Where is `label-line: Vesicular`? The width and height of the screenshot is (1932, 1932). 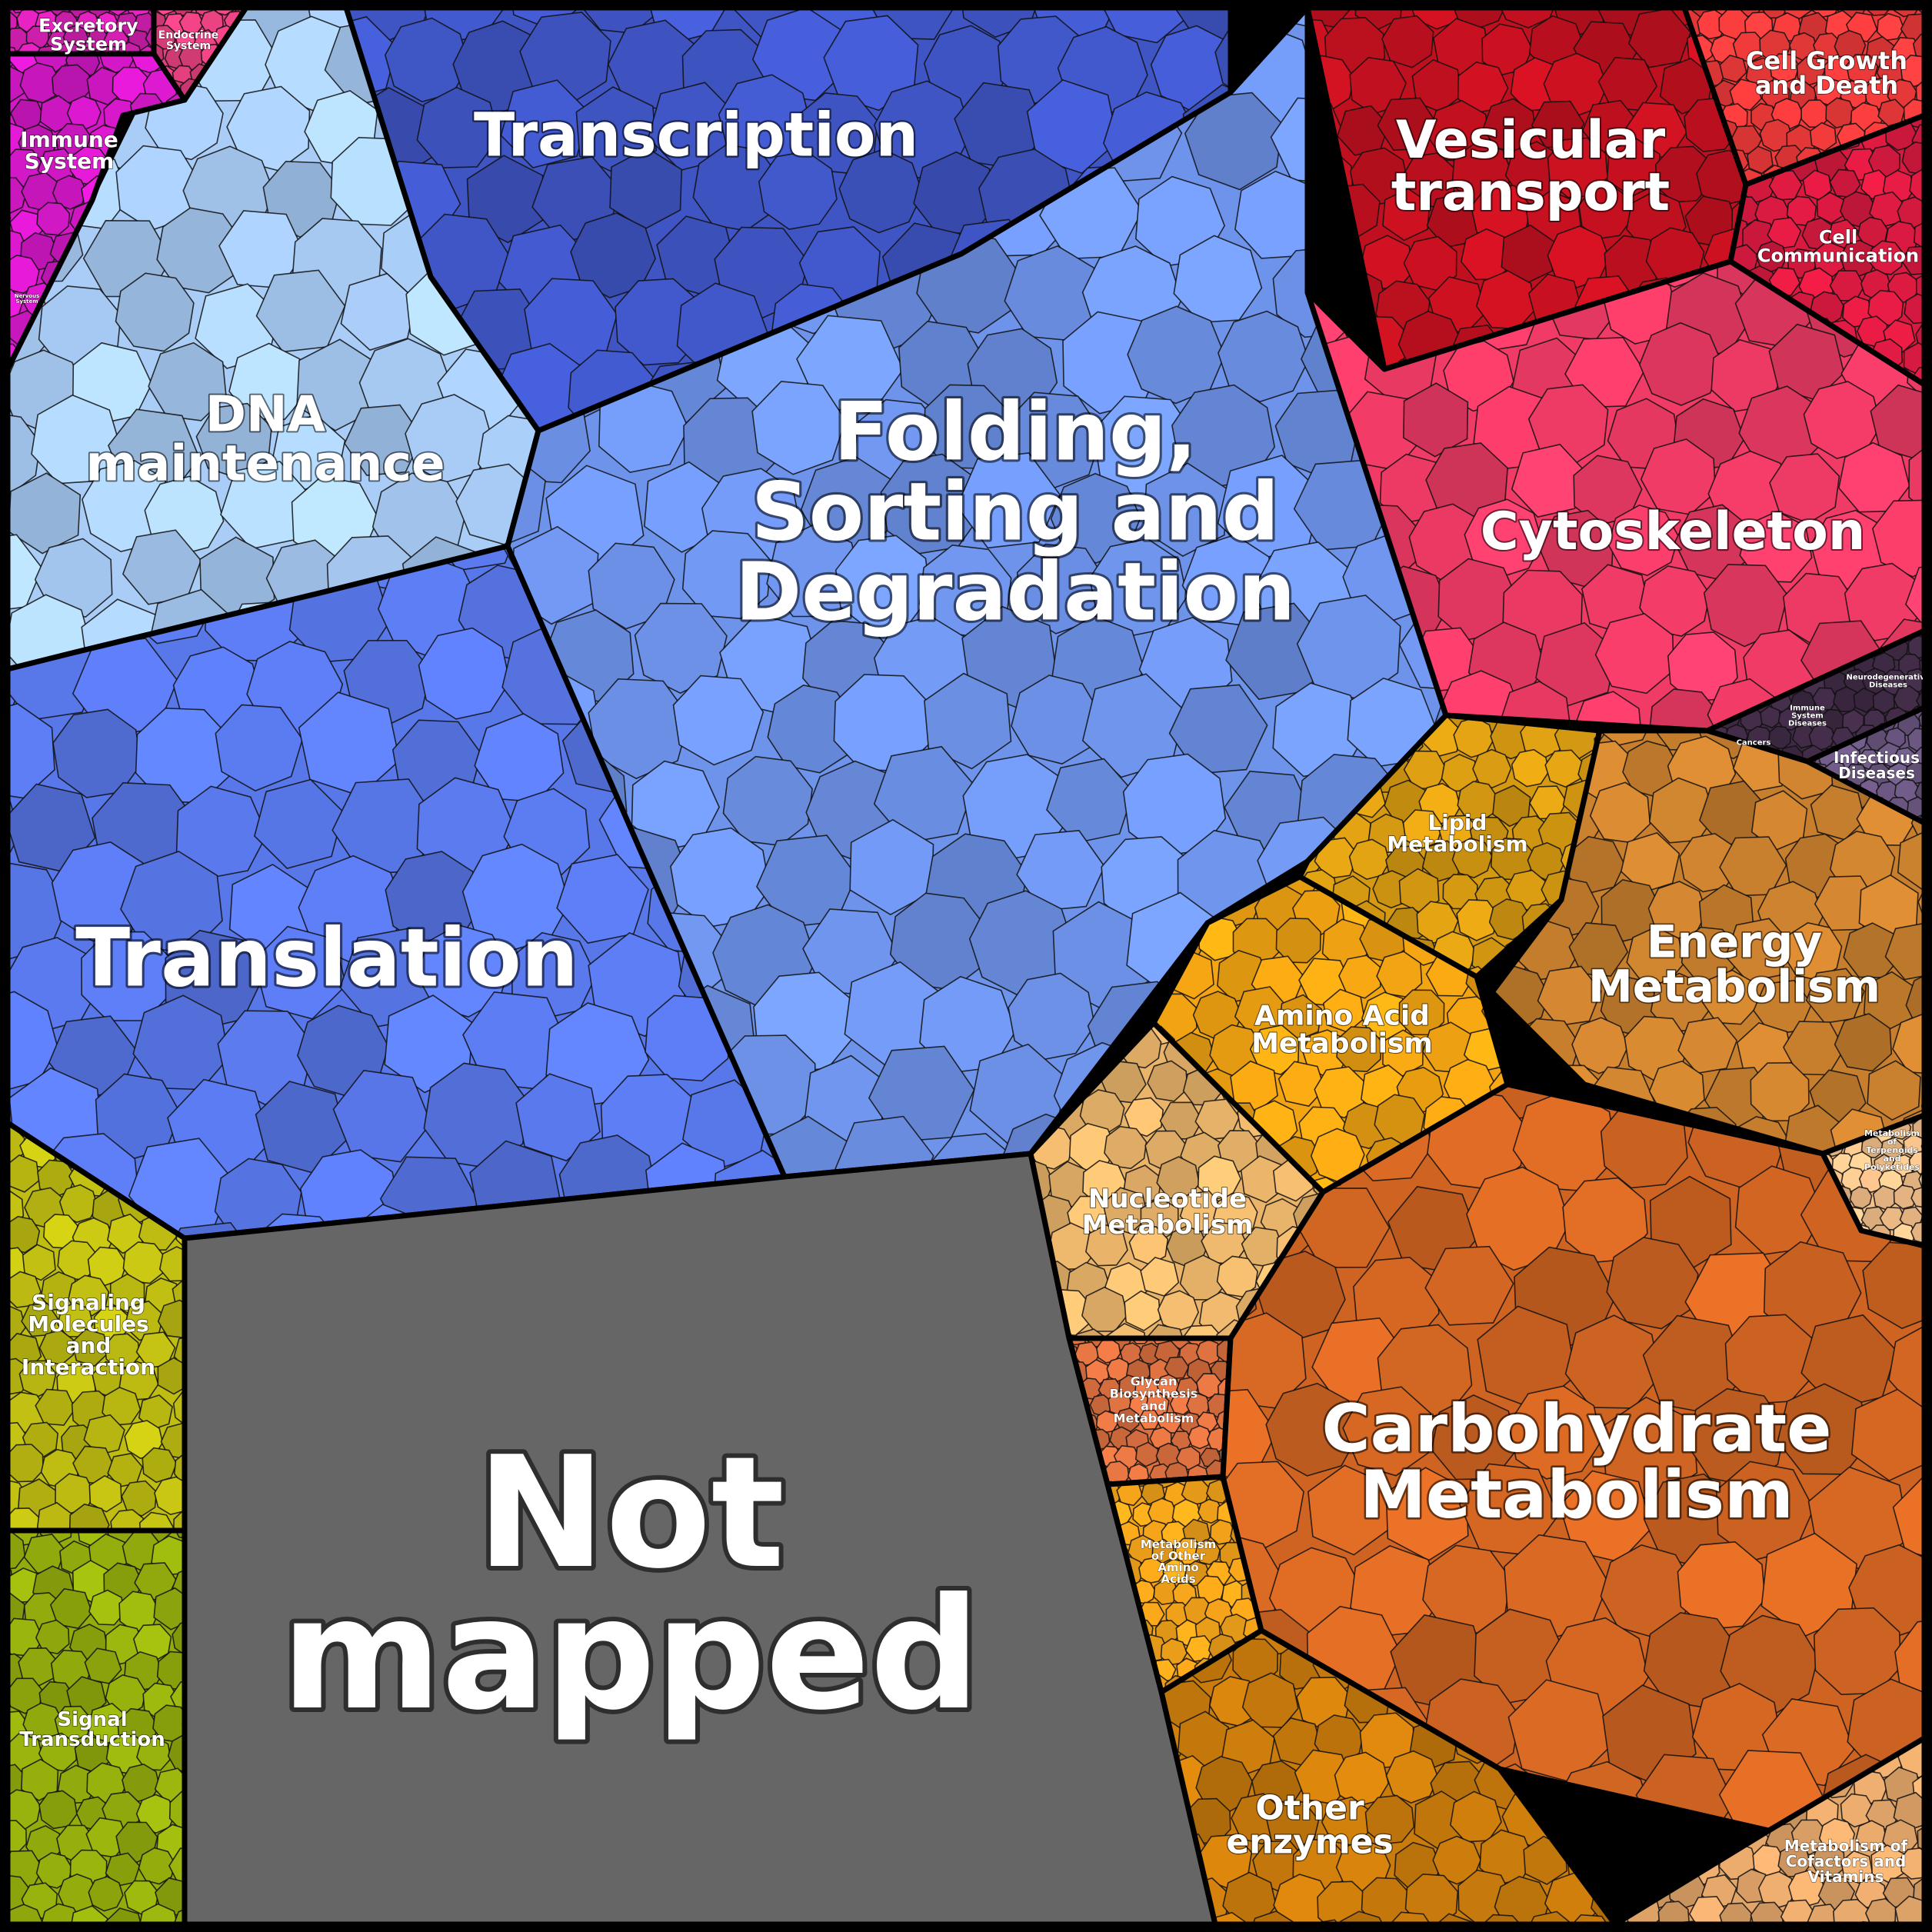 label-line: Vesicular is located at coordinates (1531, 140).